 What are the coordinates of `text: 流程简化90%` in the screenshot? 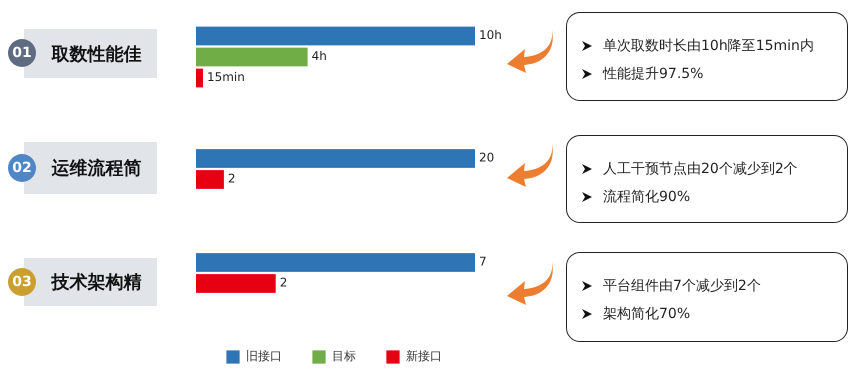 It's located at (646, 197).